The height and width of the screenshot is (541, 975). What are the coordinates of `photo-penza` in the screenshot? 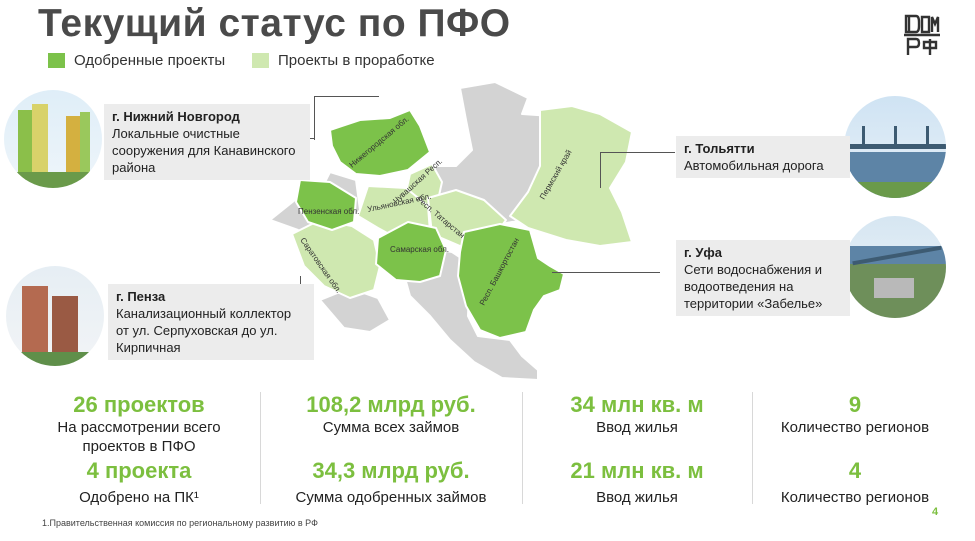 It's located at (55, 316).